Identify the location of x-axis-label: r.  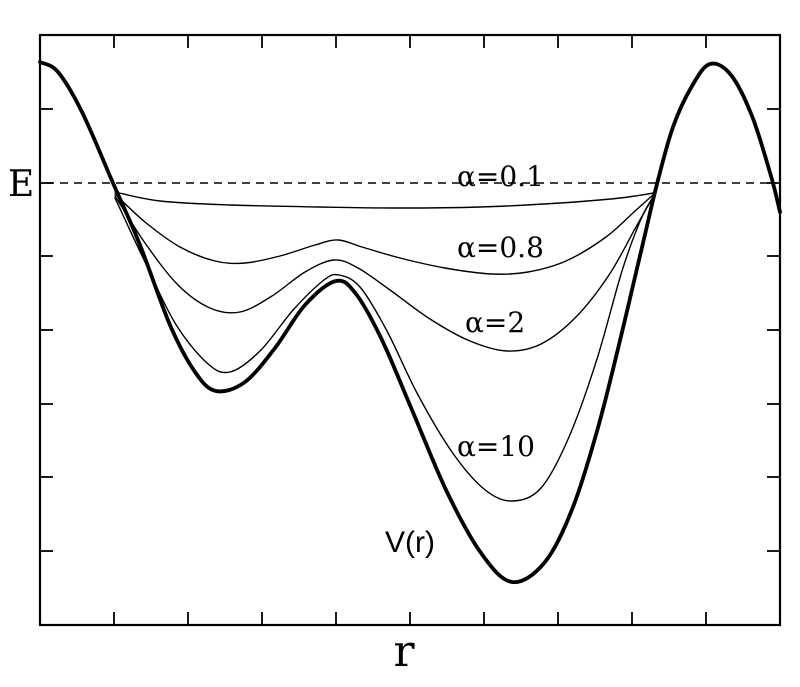
(404, 651).